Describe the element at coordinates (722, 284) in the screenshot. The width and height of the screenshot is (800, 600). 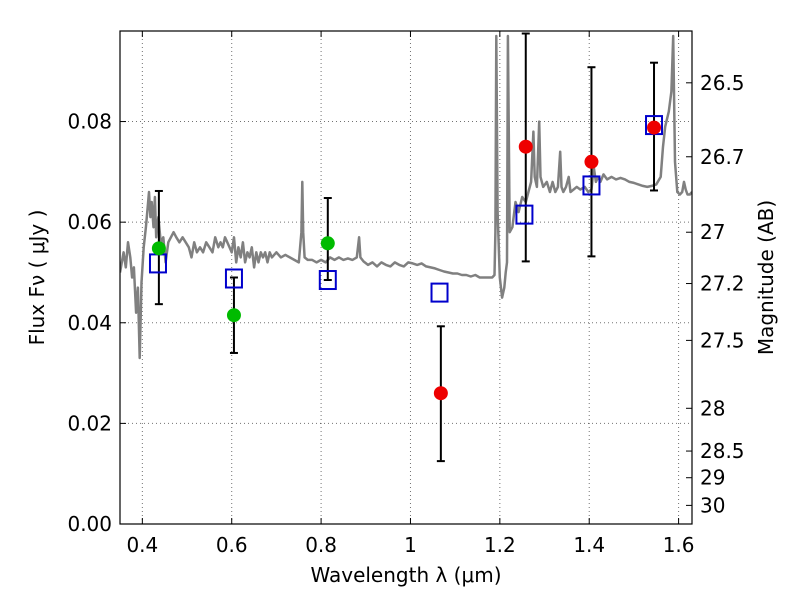
I see `y2-tick-label: 27.2` at that location.